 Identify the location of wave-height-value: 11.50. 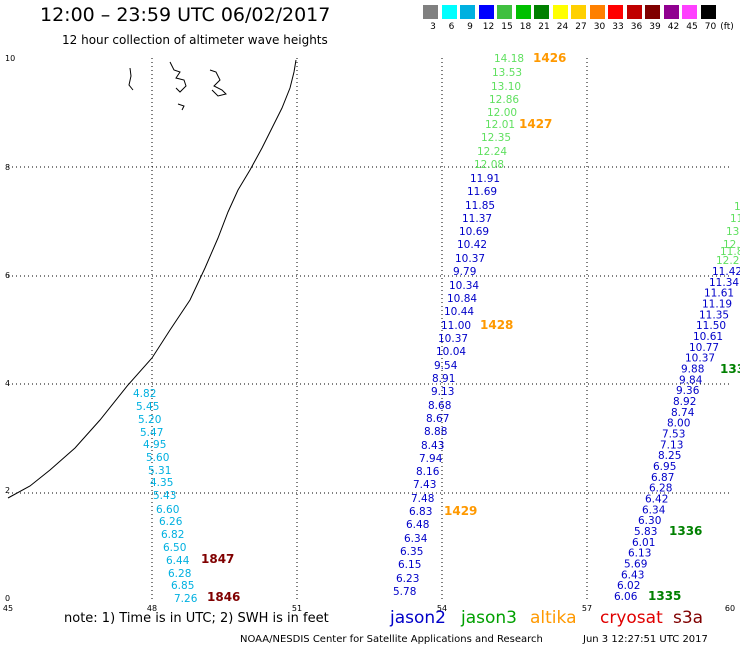
(711, 326).